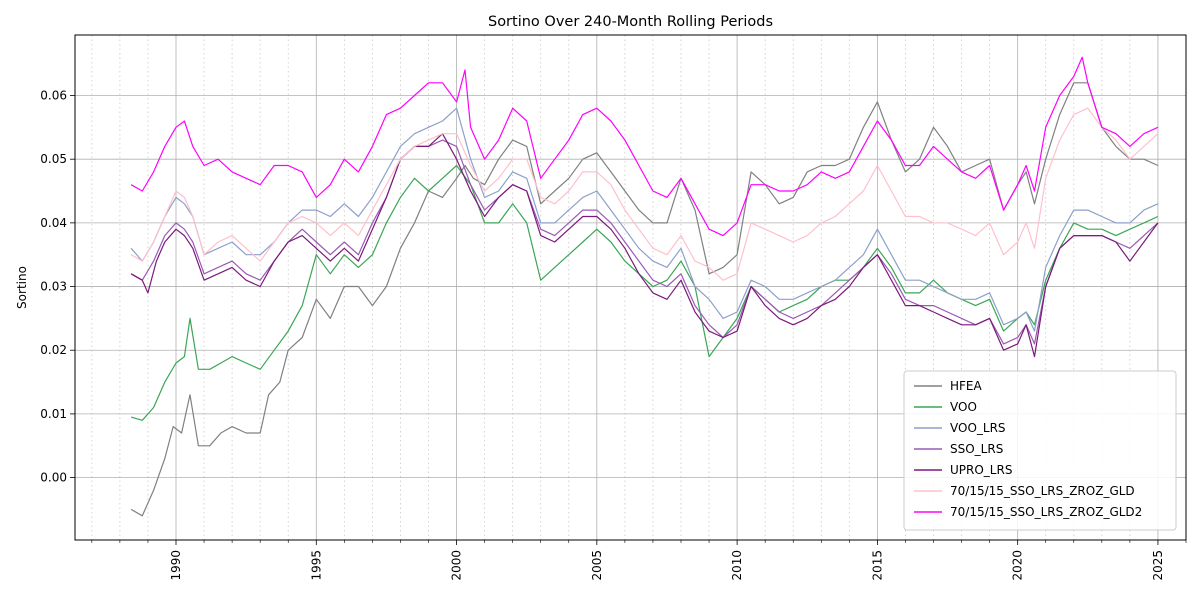  I want to click on chart-title: Sortino Over 240-Month Rolling Periods, so click(630, 22).